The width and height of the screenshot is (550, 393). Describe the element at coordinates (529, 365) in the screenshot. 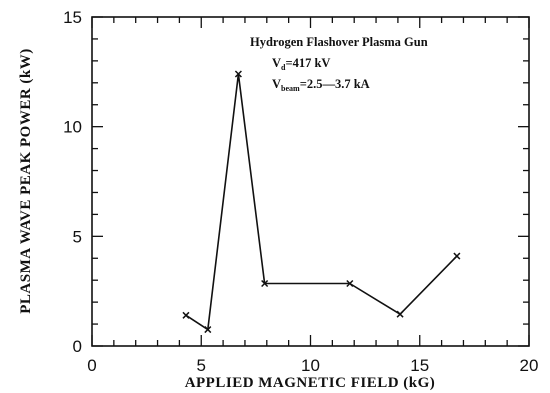

I see `x-tick-label: 20` at that location.